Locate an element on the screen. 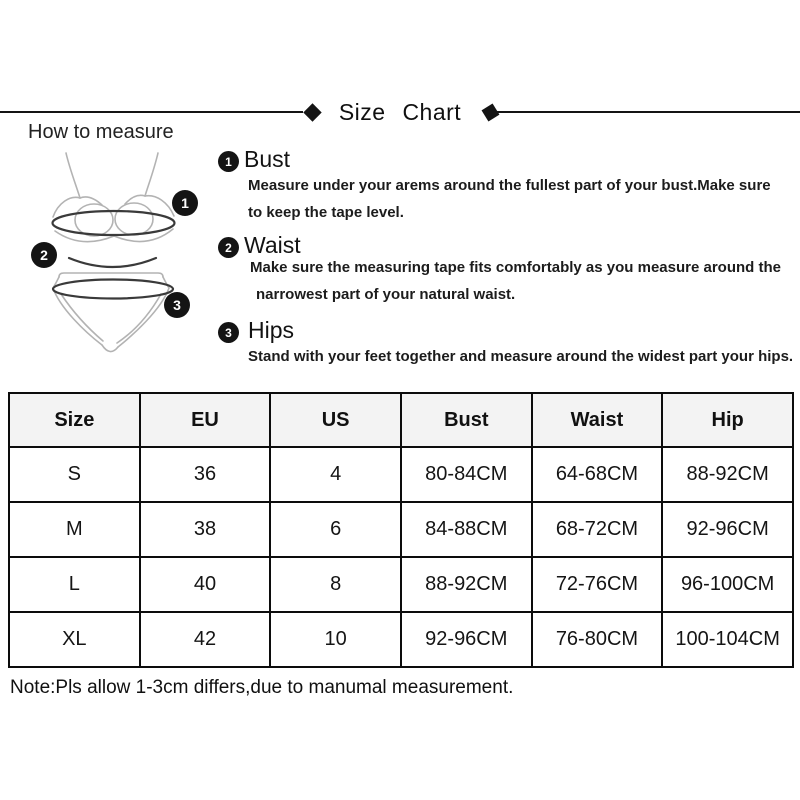 Image resolution: width=800 pixels, height=800 pixels. measuring-tape-lines is located at coordinates (113, 254).